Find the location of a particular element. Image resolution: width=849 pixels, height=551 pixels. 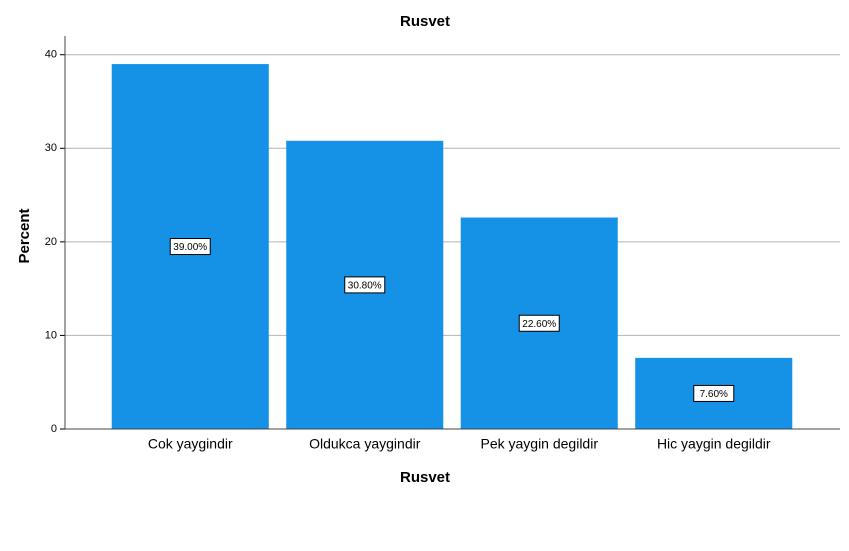

value-label: 22.60% is located at coordinates (539, 324).